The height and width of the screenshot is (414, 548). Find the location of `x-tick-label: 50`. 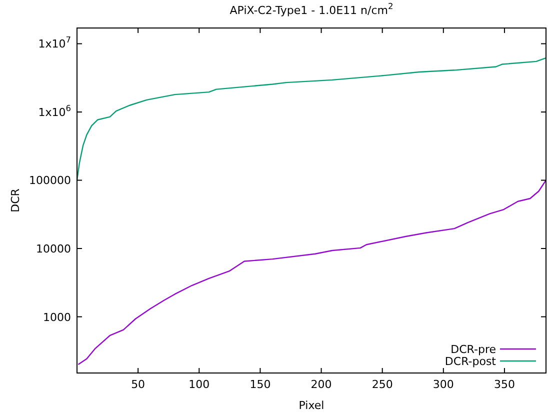

x-tick-label: 50 is located at coordinates (138, 384).